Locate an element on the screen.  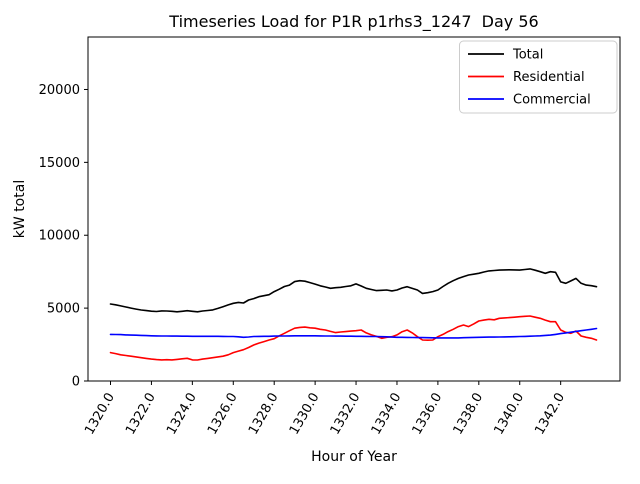
legend: Total Residential Commercial is located at coordinates (538, 77).